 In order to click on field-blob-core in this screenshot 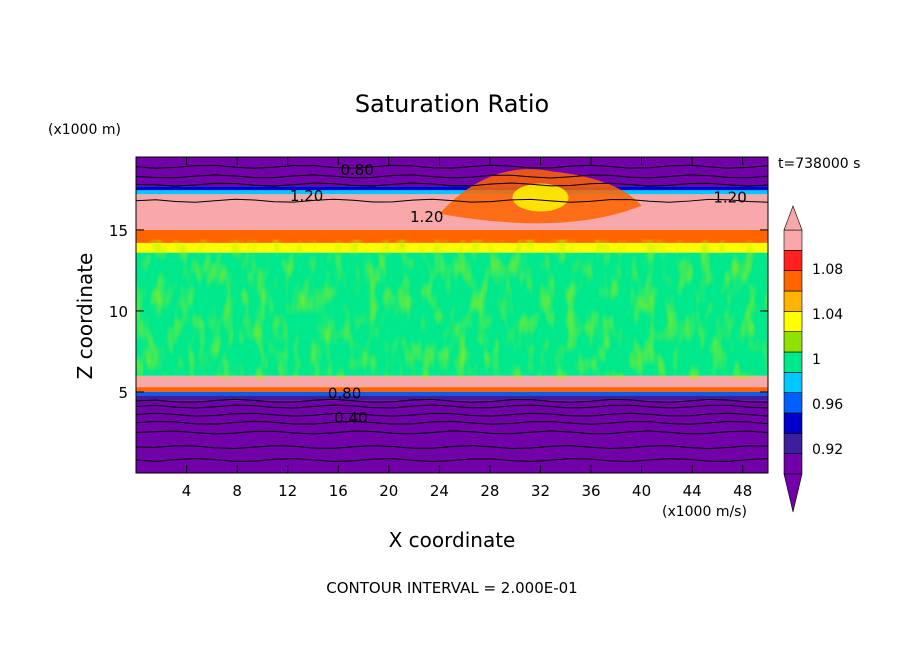, I will do `click(540, 197)`.